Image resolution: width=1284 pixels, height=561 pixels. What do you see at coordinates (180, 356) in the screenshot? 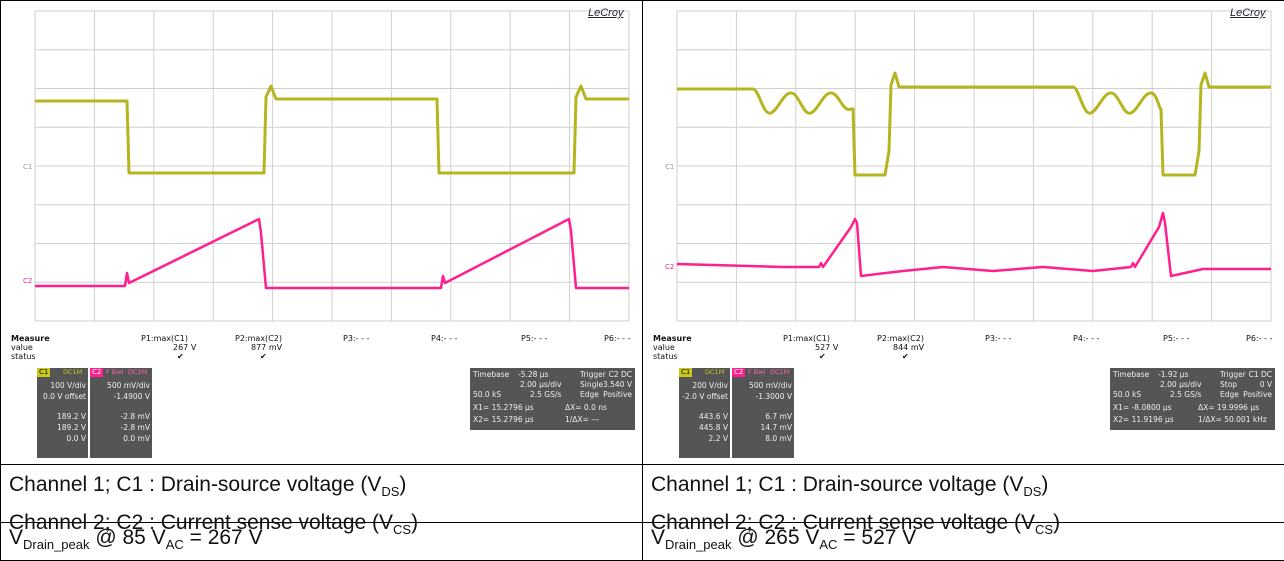
I see `p1-status-check: ✔` at bounding box center [180, 356].